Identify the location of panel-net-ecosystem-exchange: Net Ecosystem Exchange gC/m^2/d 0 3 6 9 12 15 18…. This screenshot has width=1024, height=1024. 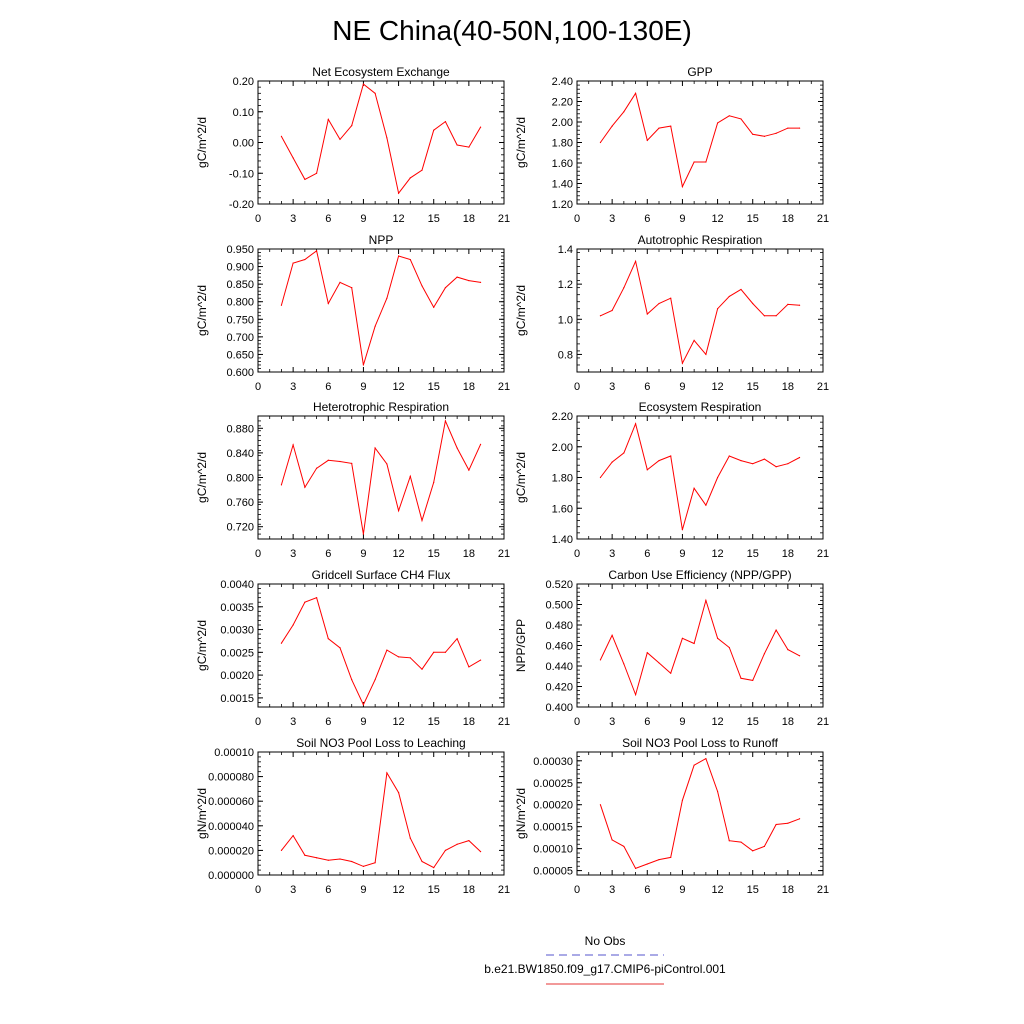
(352, 145).